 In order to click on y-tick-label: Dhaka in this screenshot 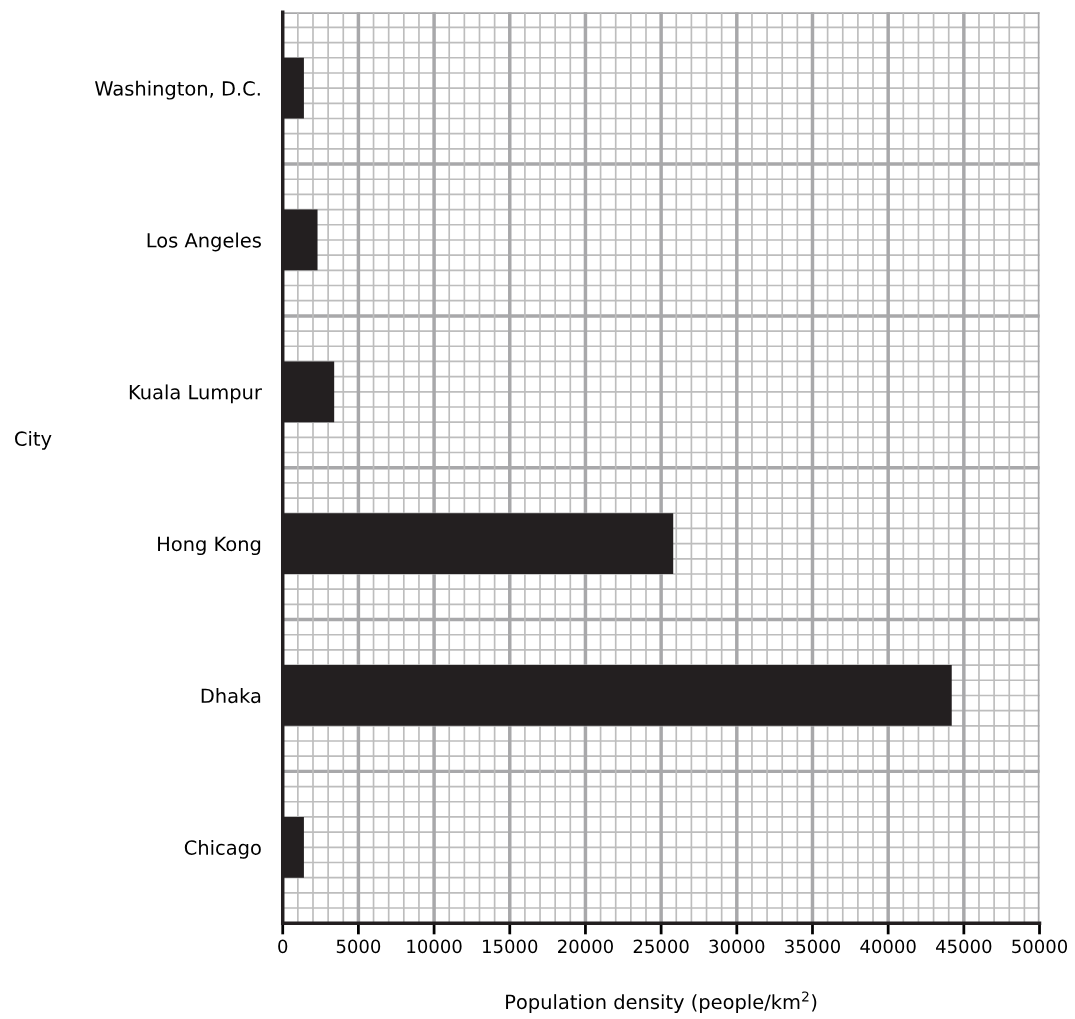, I will do `click(231, 696)`.